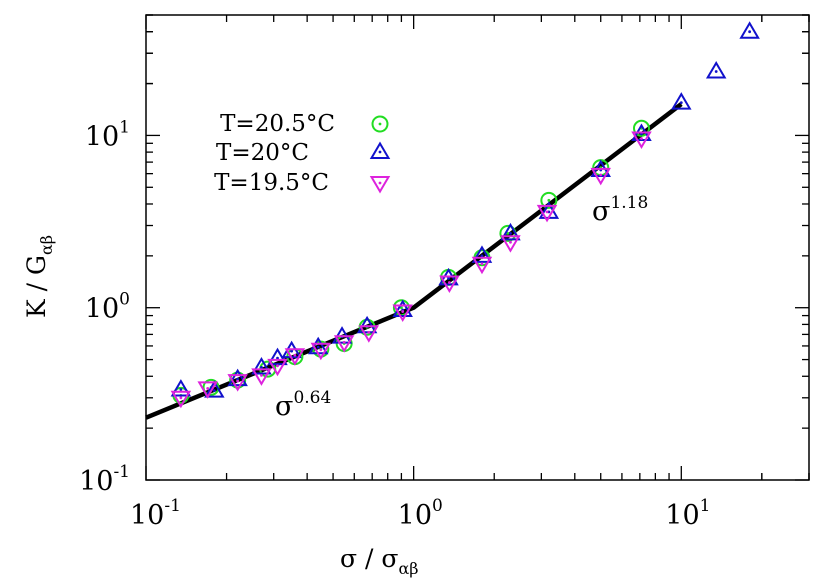 The width and height of the screenshot is (830, 581). What do you see at coordinates (312, 398) in the screenshot?
I see `annotation-low-exp: 0.64` at bounding box center [312, 398].